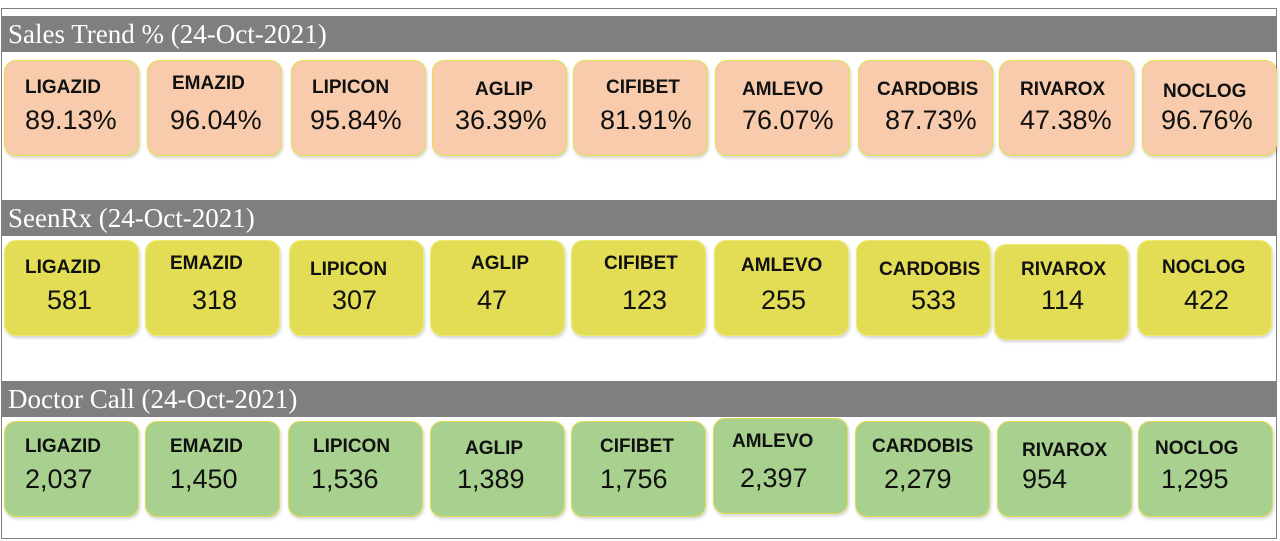  I want to click on card-value: 581, so click(70, 300).